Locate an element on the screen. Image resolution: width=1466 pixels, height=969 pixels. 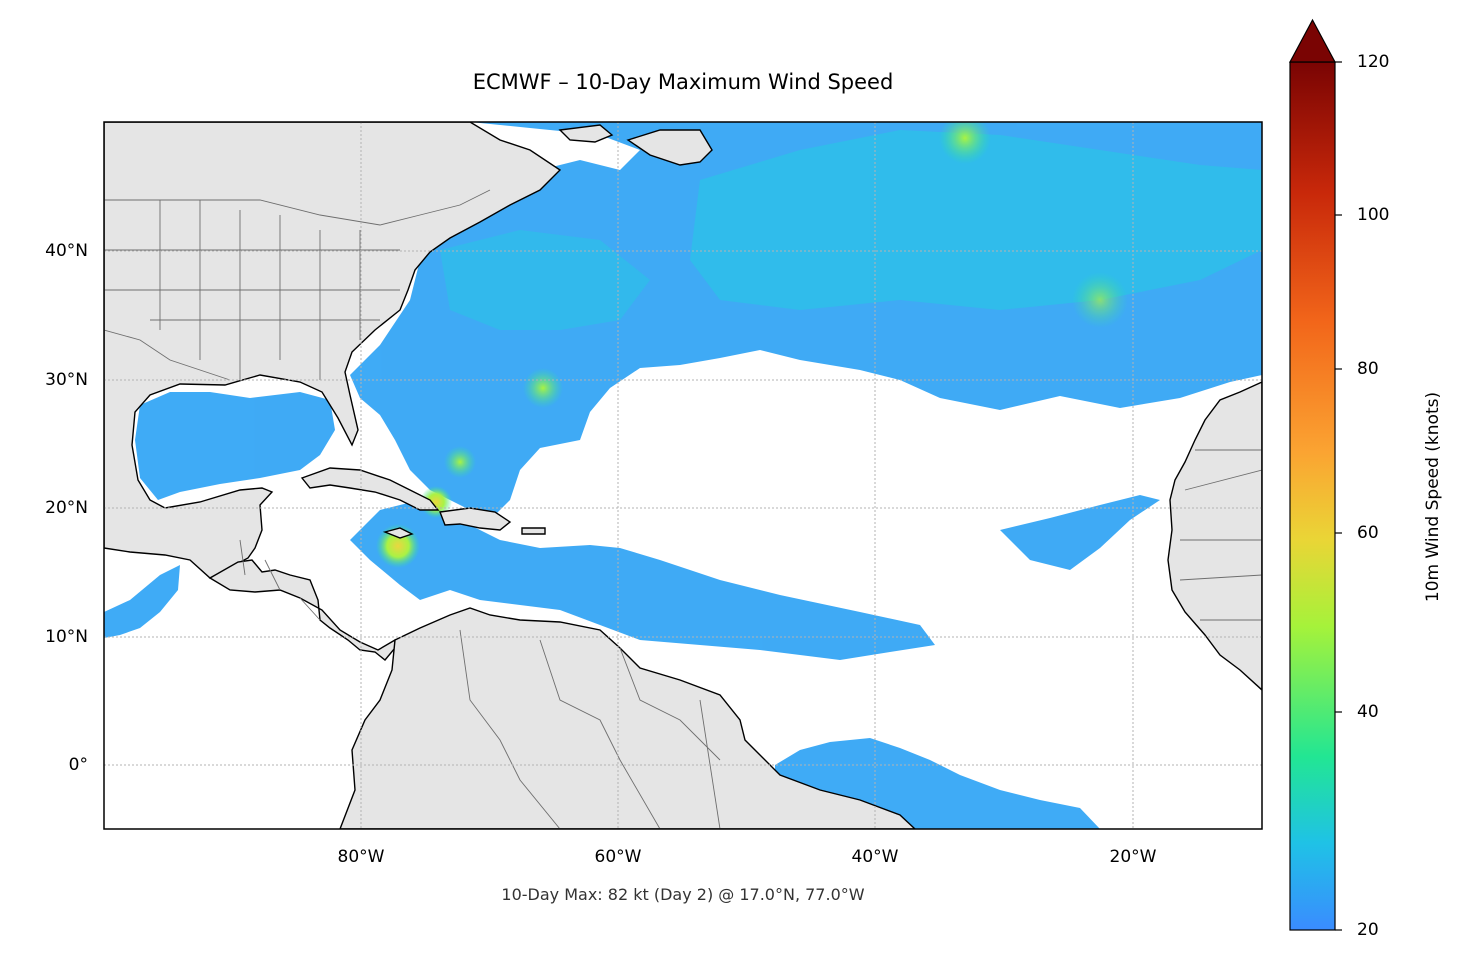
colorbar-extend-arrow is located at coordinates (1312, 40).